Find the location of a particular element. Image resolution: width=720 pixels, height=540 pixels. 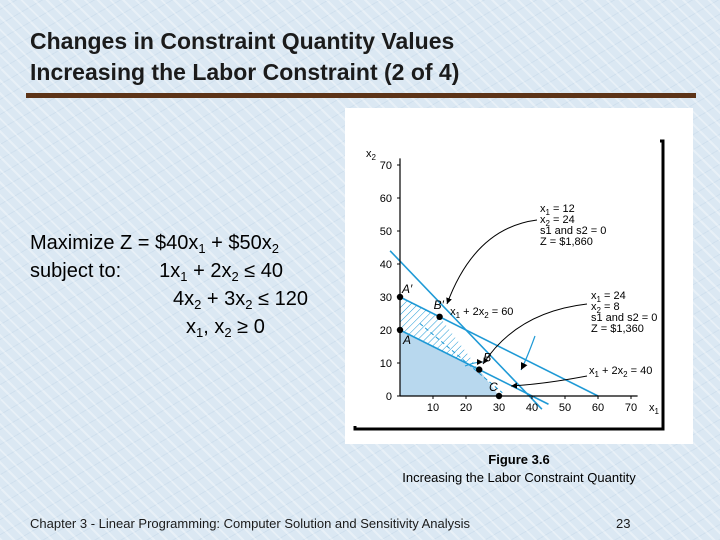

y-tick-label: 20 is located at coordinates (386, 331).